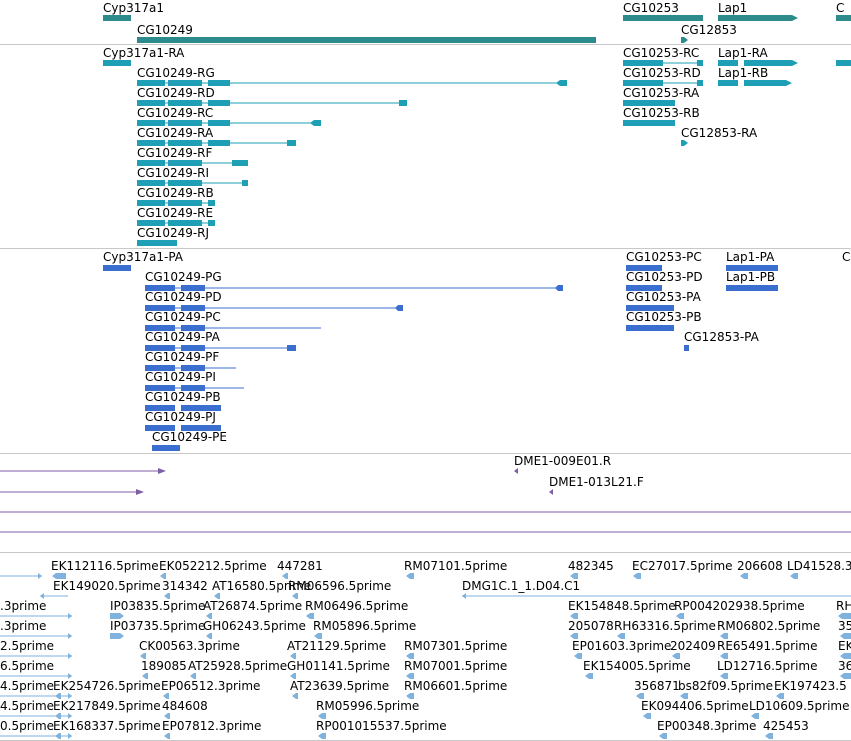  I want to click on transcript-label: CG10253-RA, so click(661, 93).